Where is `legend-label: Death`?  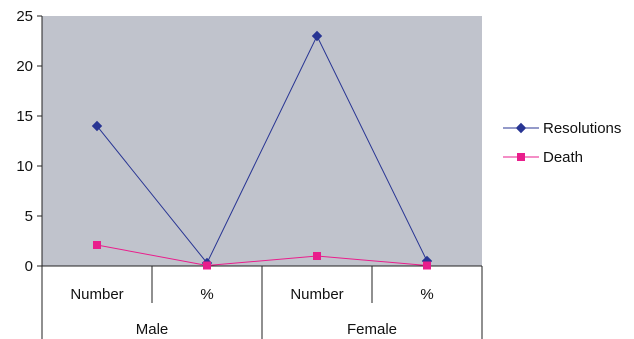
legend-label: Death is located at coordinates (563, 157).